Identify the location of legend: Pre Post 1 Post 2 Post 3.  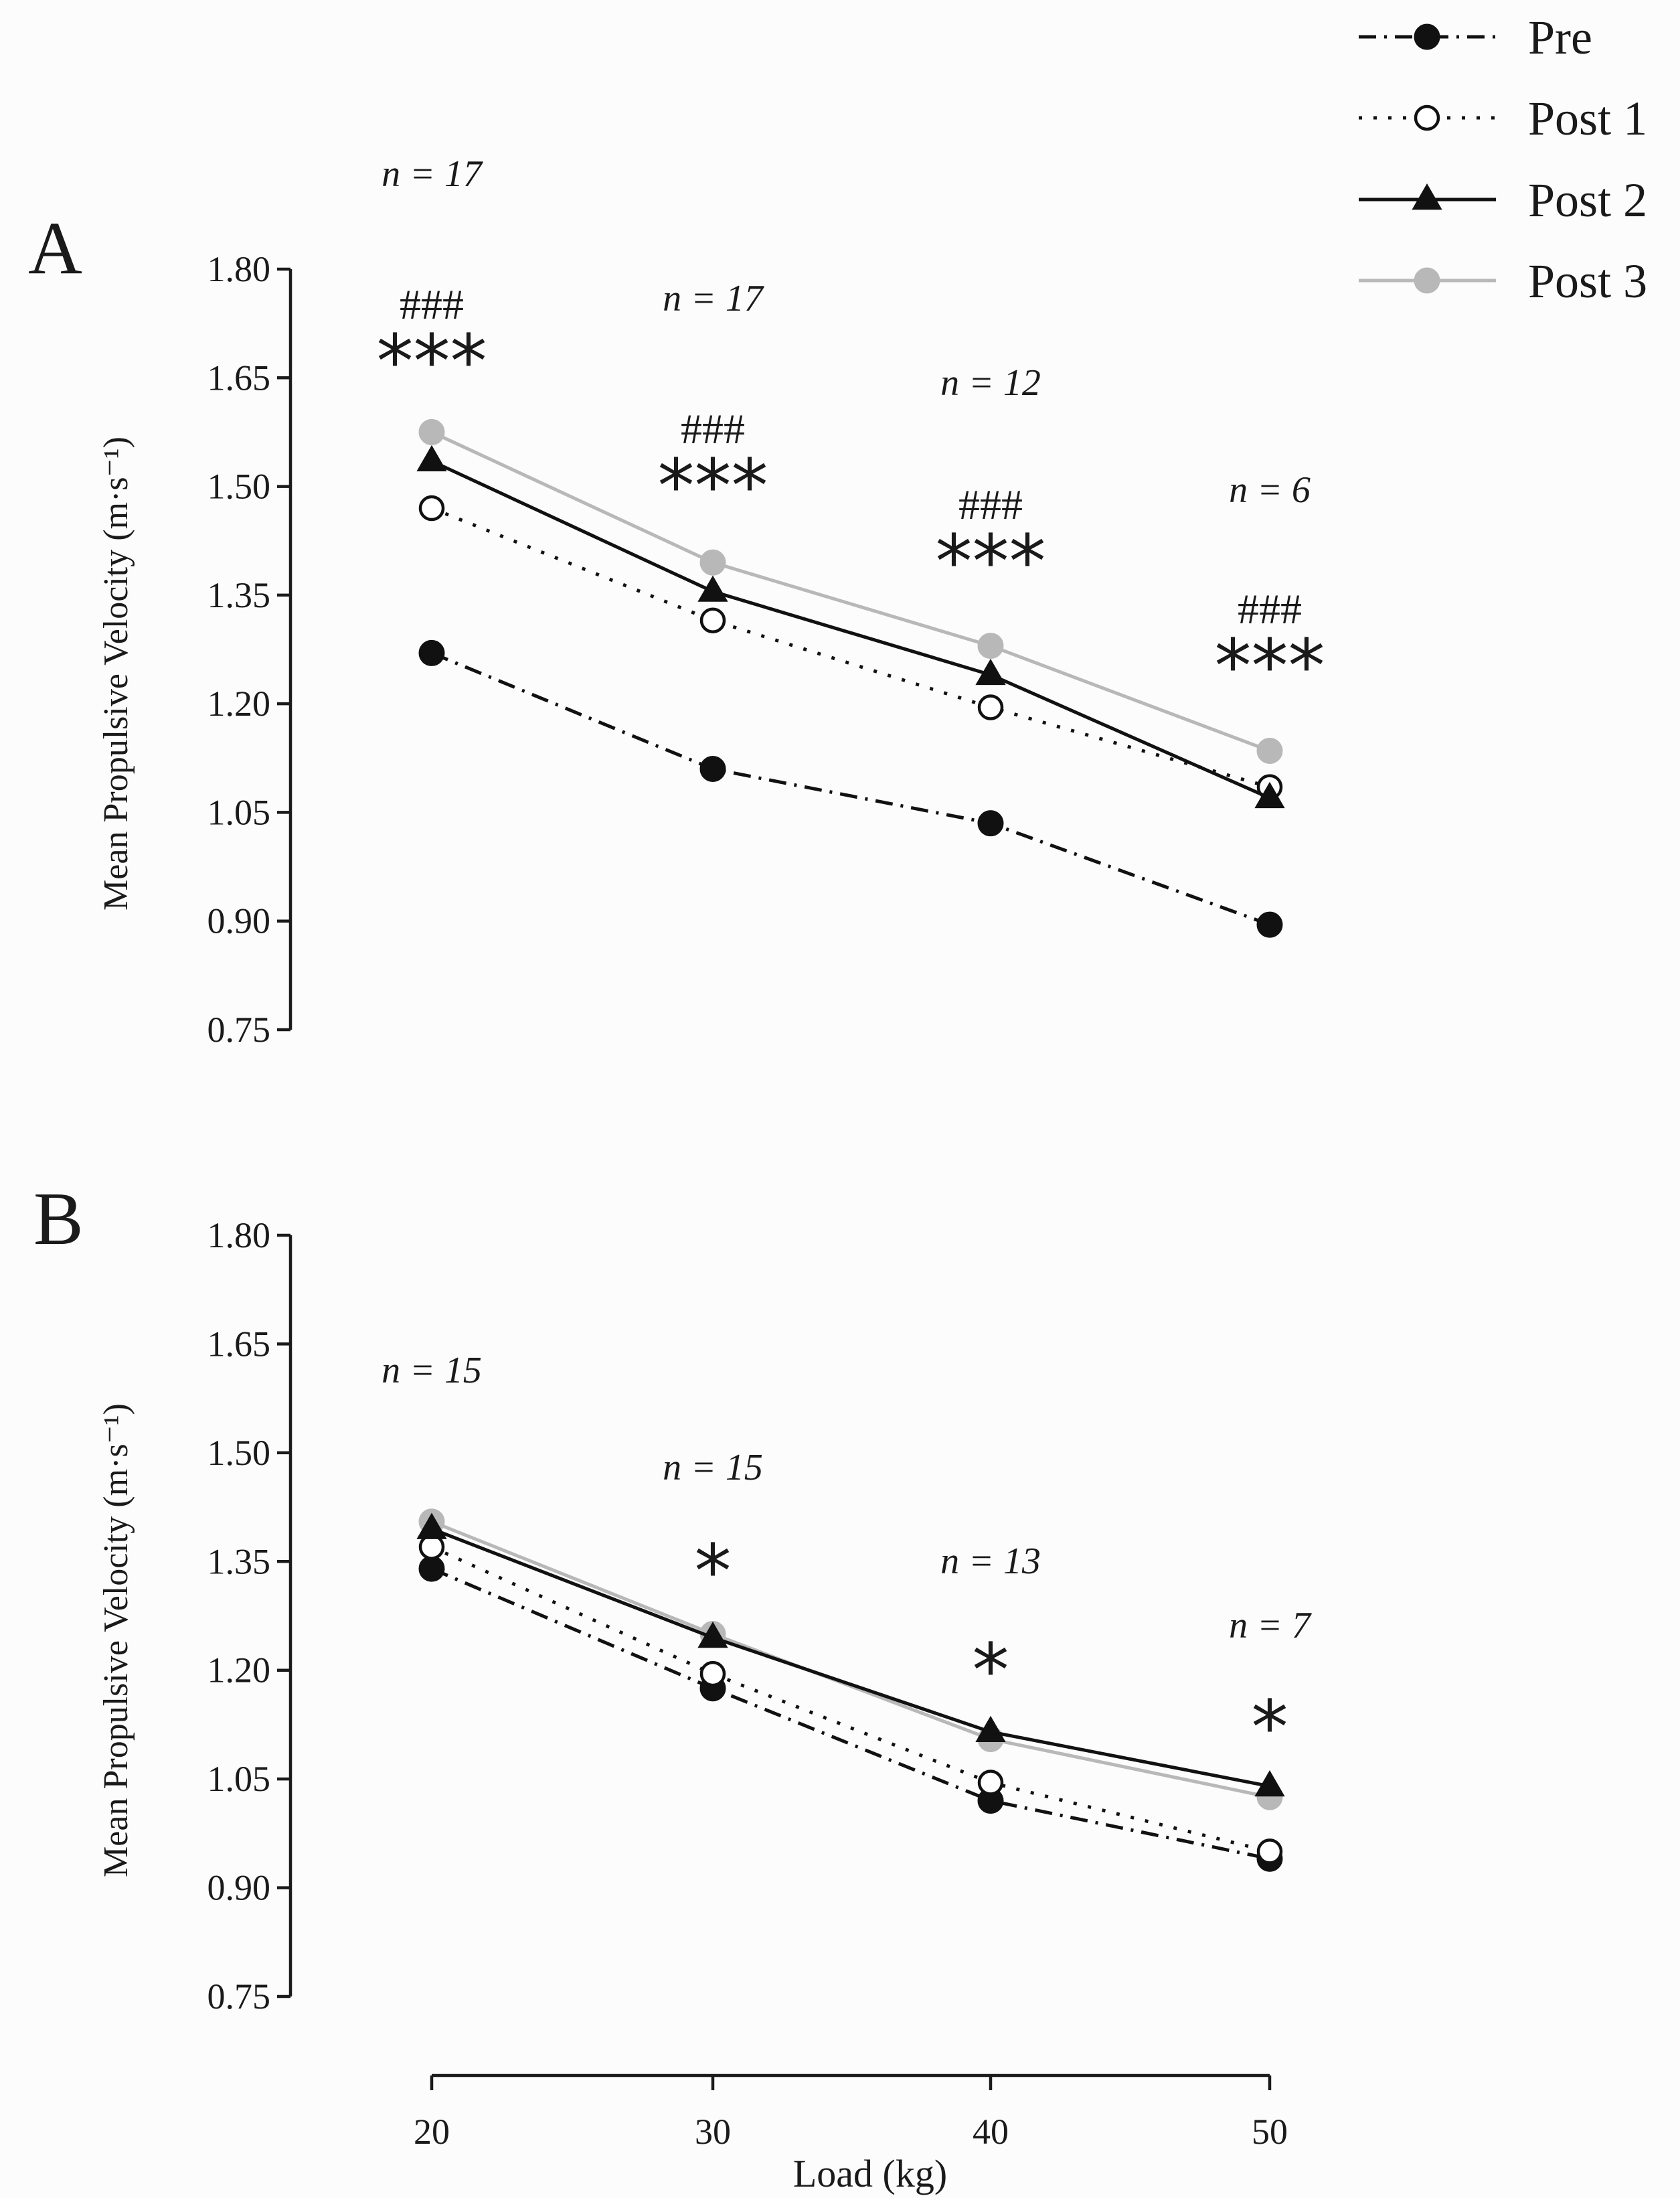
(1503, 159).